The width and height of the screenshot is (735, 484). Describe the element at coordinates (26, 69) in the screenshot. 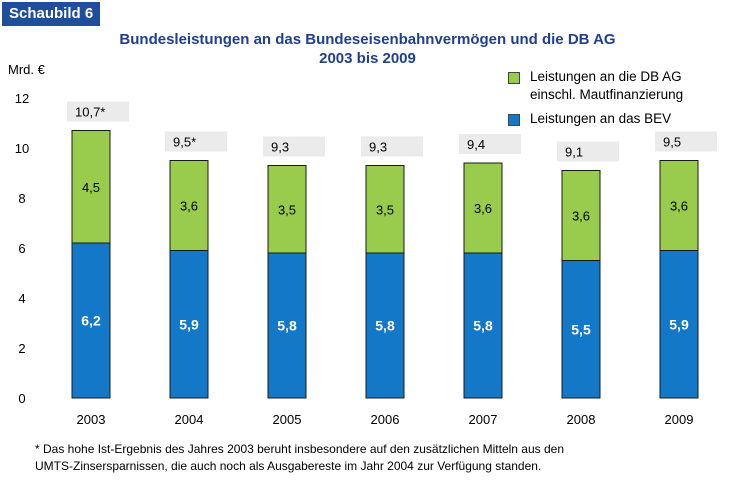

I see `y-axis-unit-label: Mrd. €` at that location.